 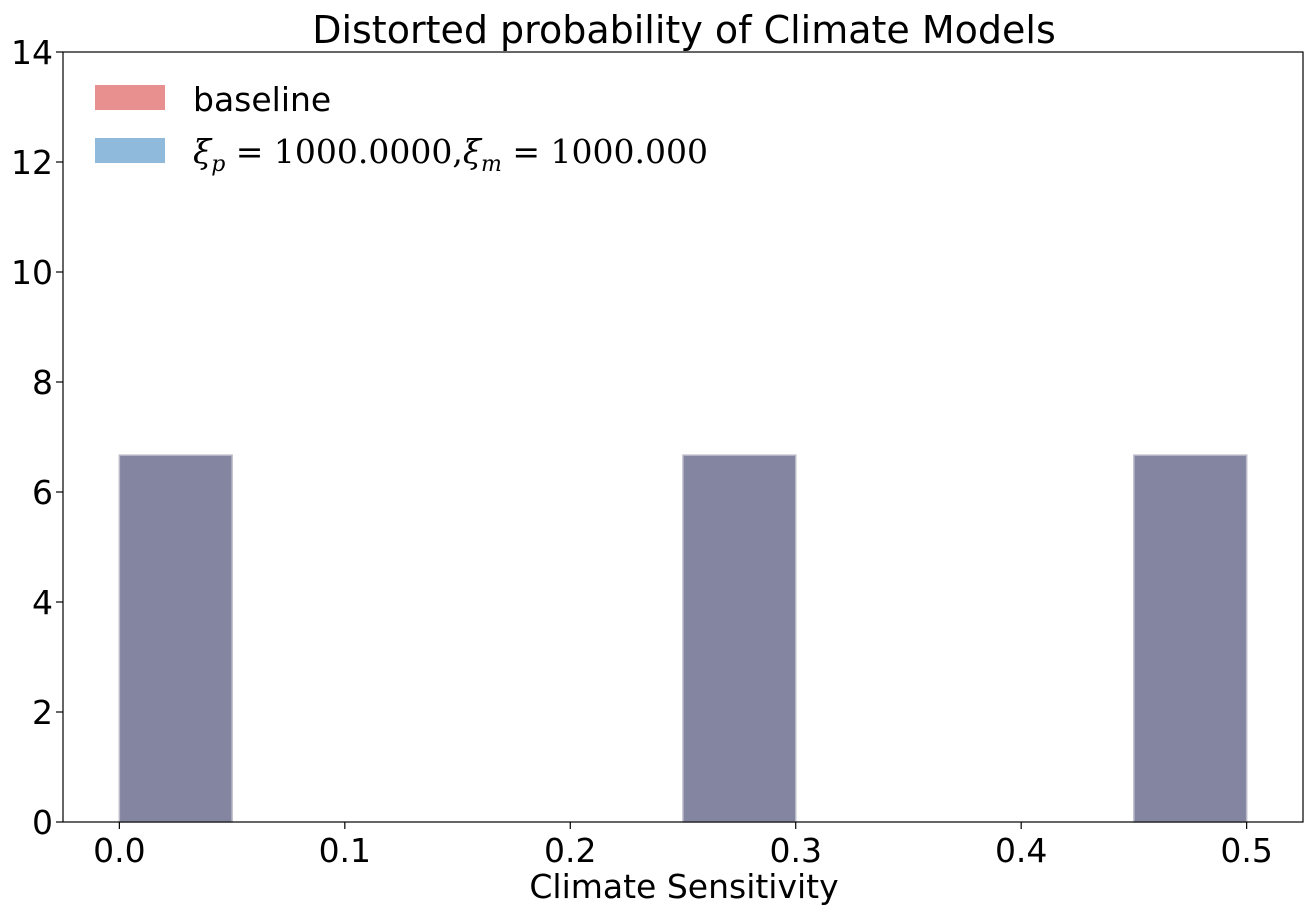 I want to click on legend-label-distorted: ξp = 1000.0000,ξm = 1000.000, so click(x=450, y=154).